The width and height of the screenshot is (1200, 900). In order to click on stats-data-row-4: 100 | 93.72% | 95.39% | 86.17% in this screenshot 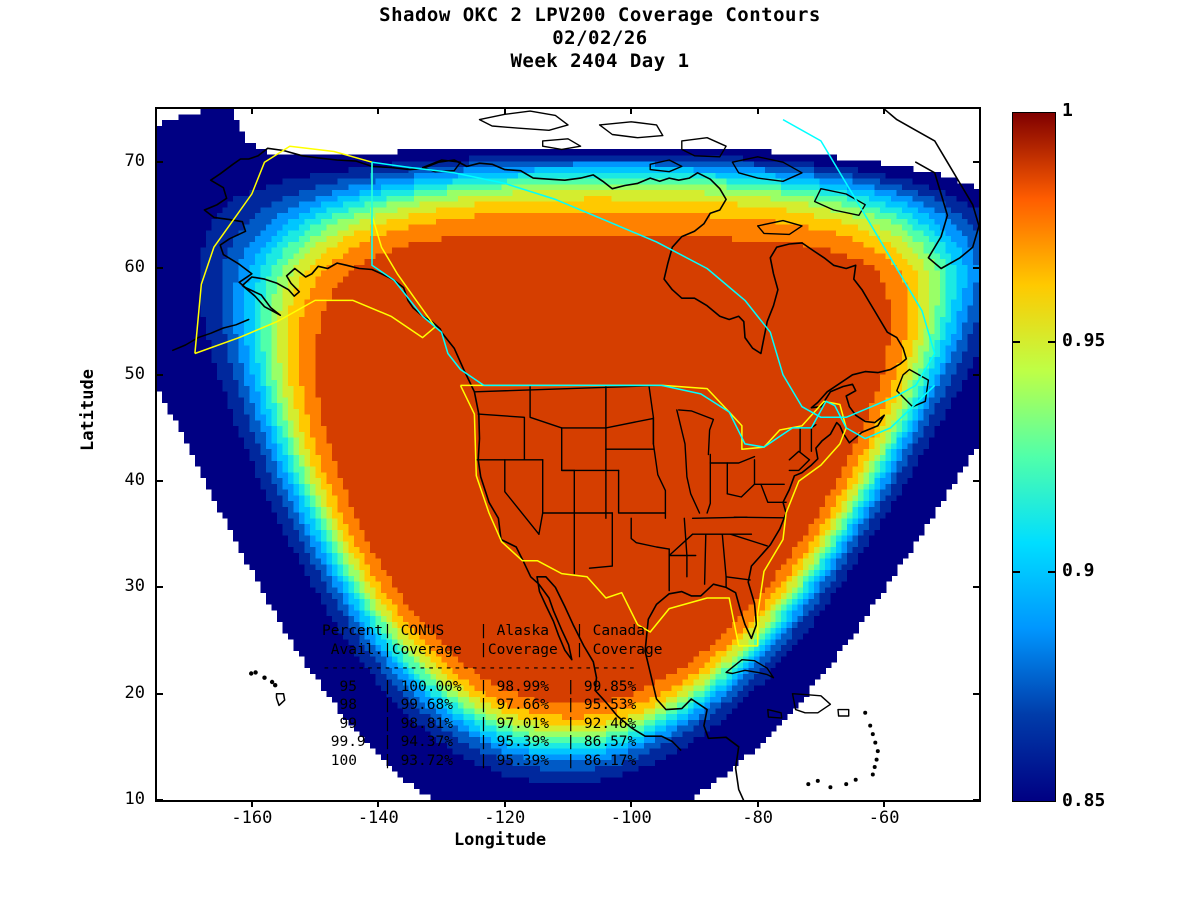, I will do `click(479, 760)`.